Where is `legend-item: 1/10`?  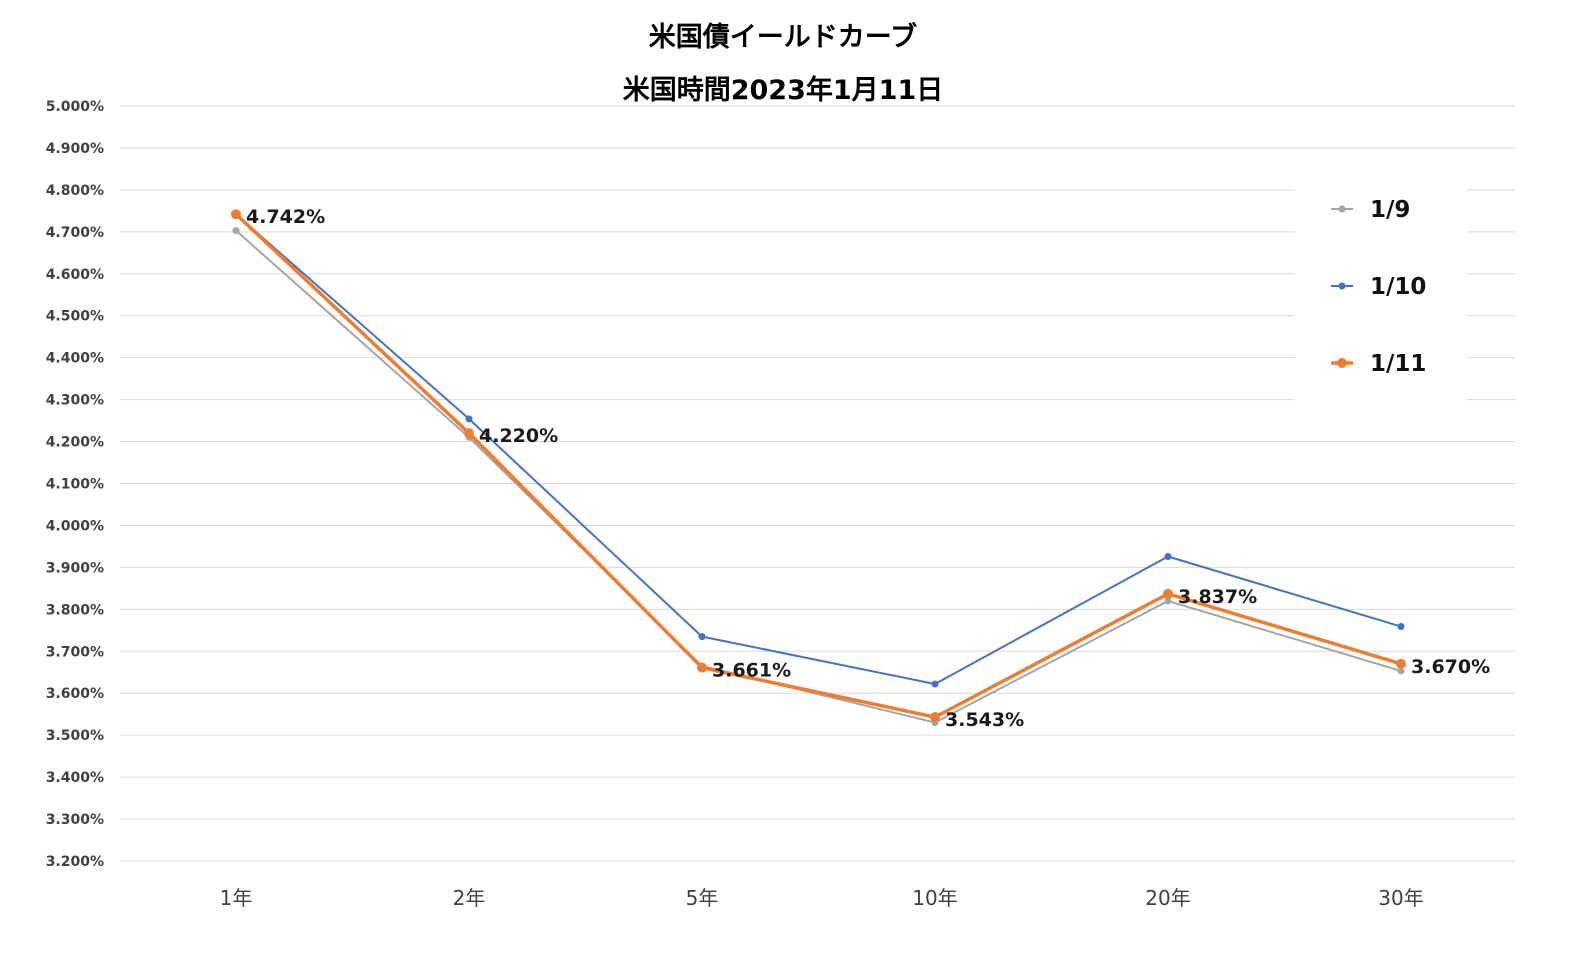
legend-item: 1/10 is located at coordinates (1378, 287).